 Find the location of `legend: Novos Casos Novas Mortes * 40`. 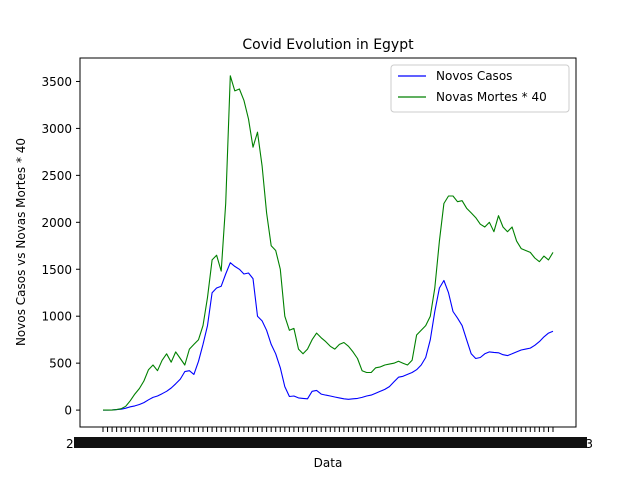

legend: Novos Casos Novas Mortes * 40 is located at coordinates (480, 88).